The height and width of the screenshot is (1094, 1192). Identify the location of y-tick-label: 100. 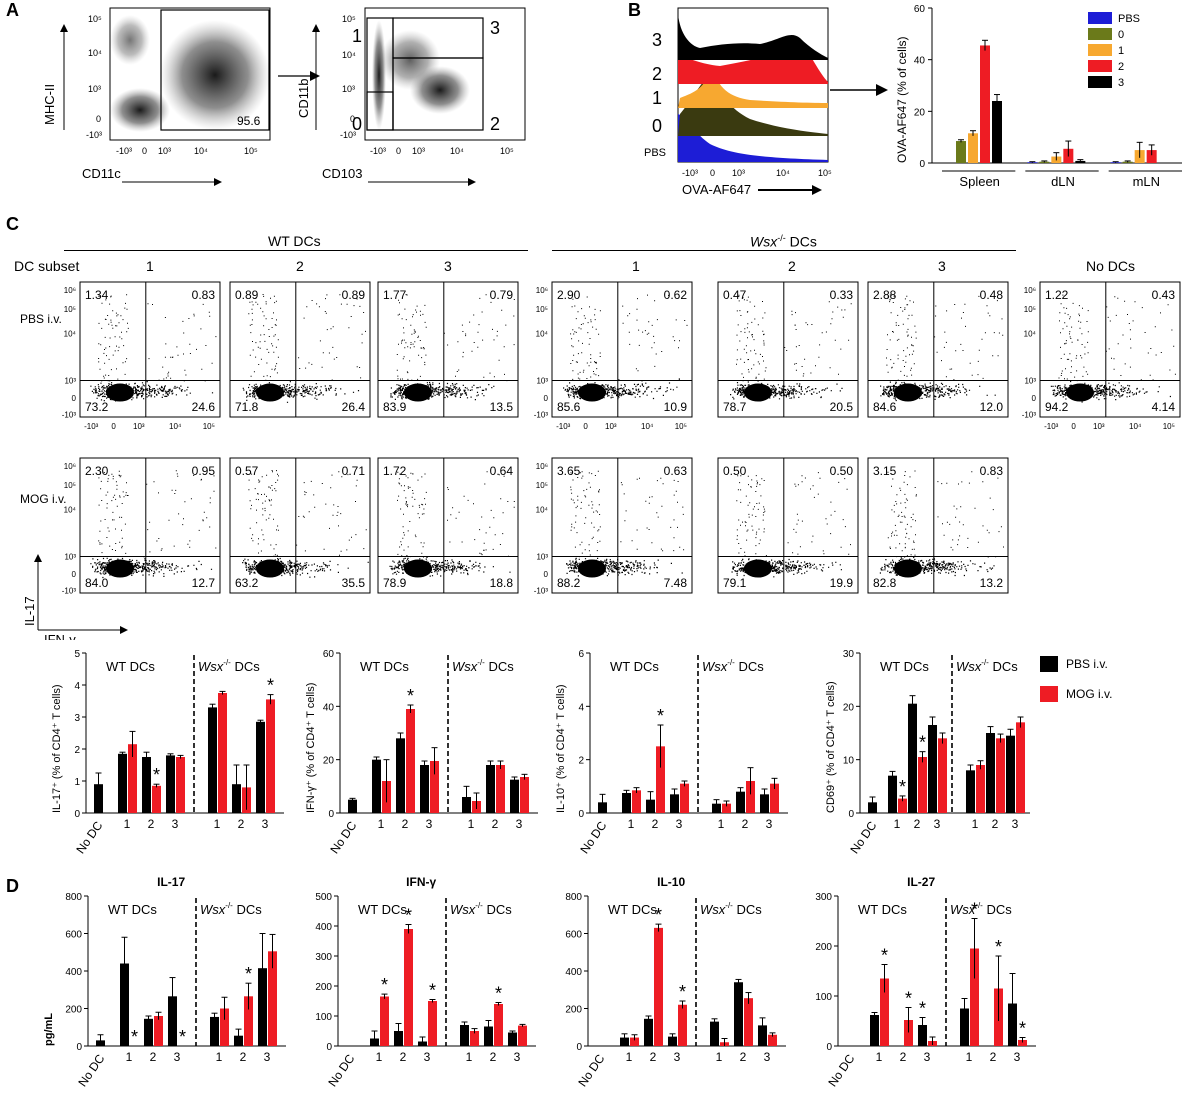
(823, 997).